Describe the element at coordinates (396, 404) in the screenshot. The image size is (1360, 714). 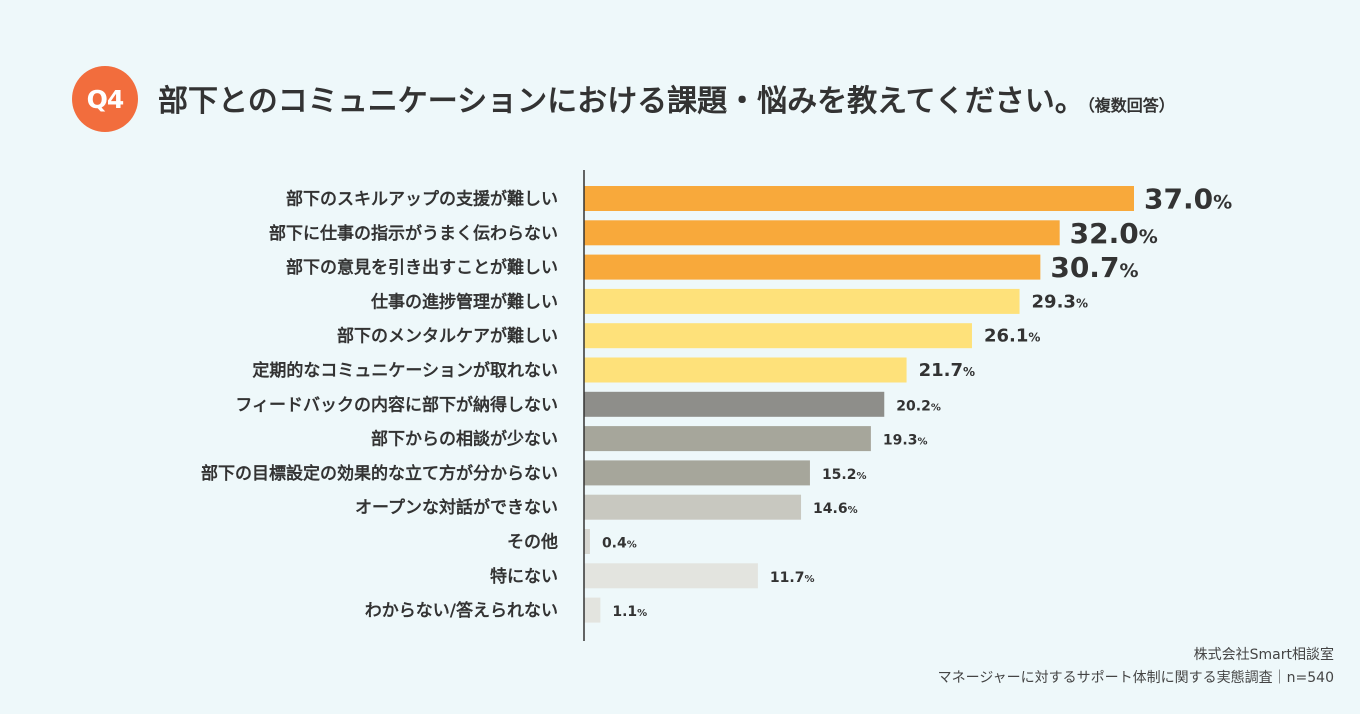
I see `category-label-7: フィードバックの内容に部下が納得しない` at that location.